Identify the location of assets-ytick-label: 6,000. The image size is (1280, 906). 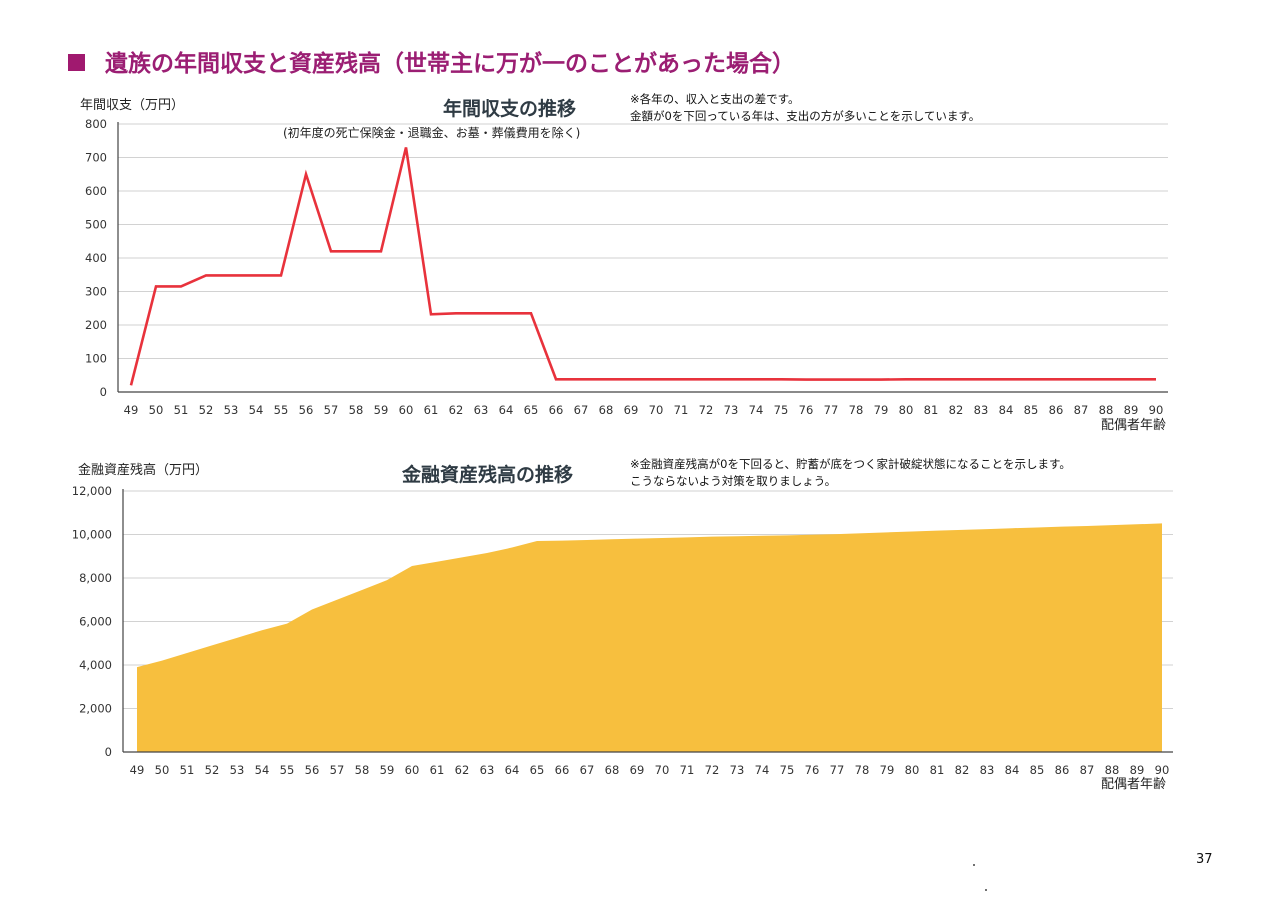
(95, 622).